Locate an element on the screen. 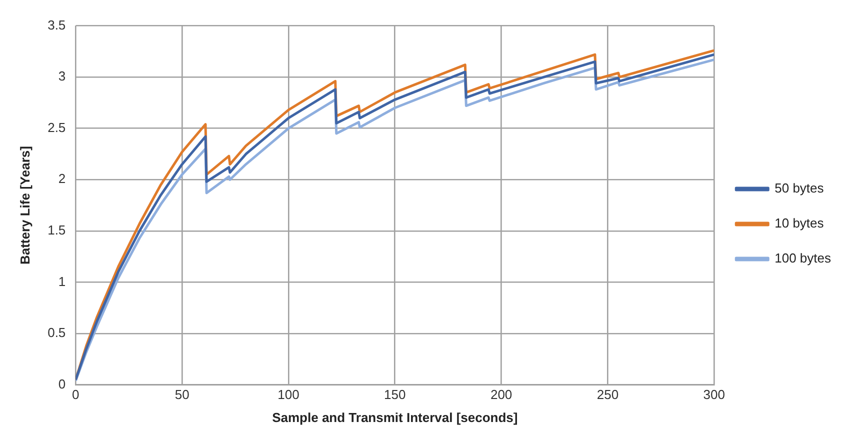 The height and width of the screenshot is (444, 859). x-tick-label: 200 is located at coordinates (501, 394).